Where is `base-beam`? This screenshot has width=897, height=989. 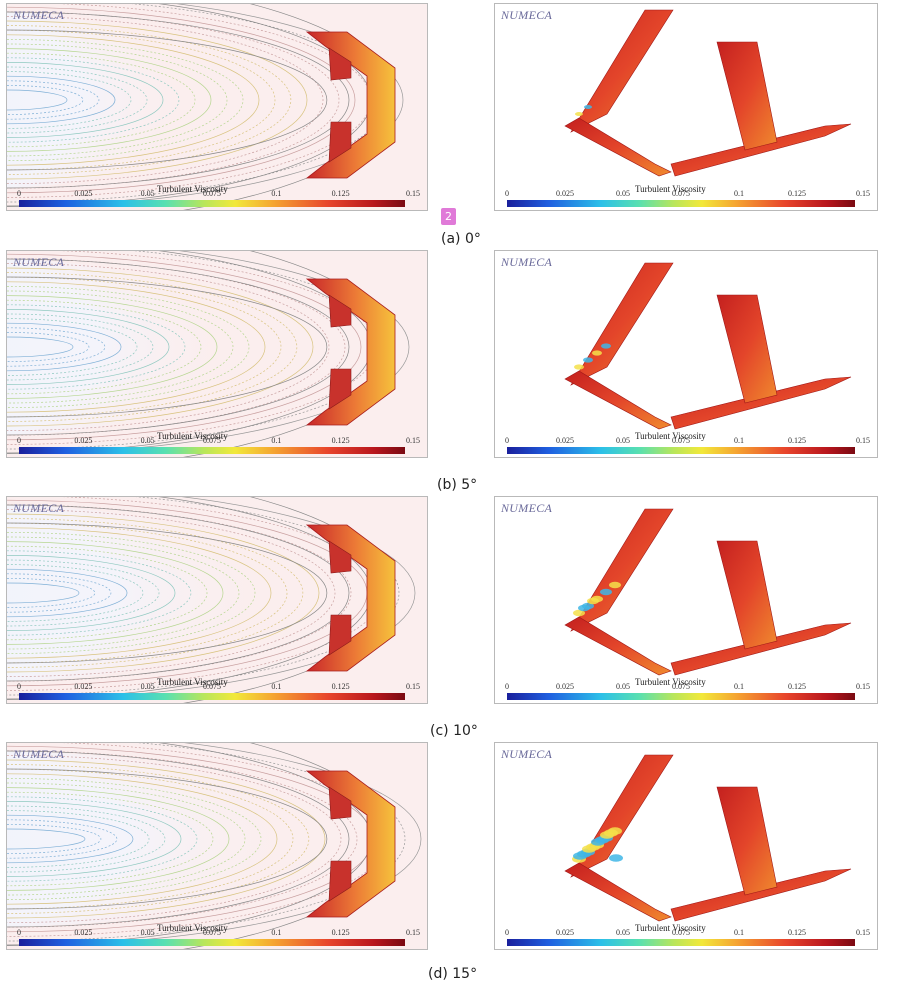 base-beam is located at coordinates (761, 403).